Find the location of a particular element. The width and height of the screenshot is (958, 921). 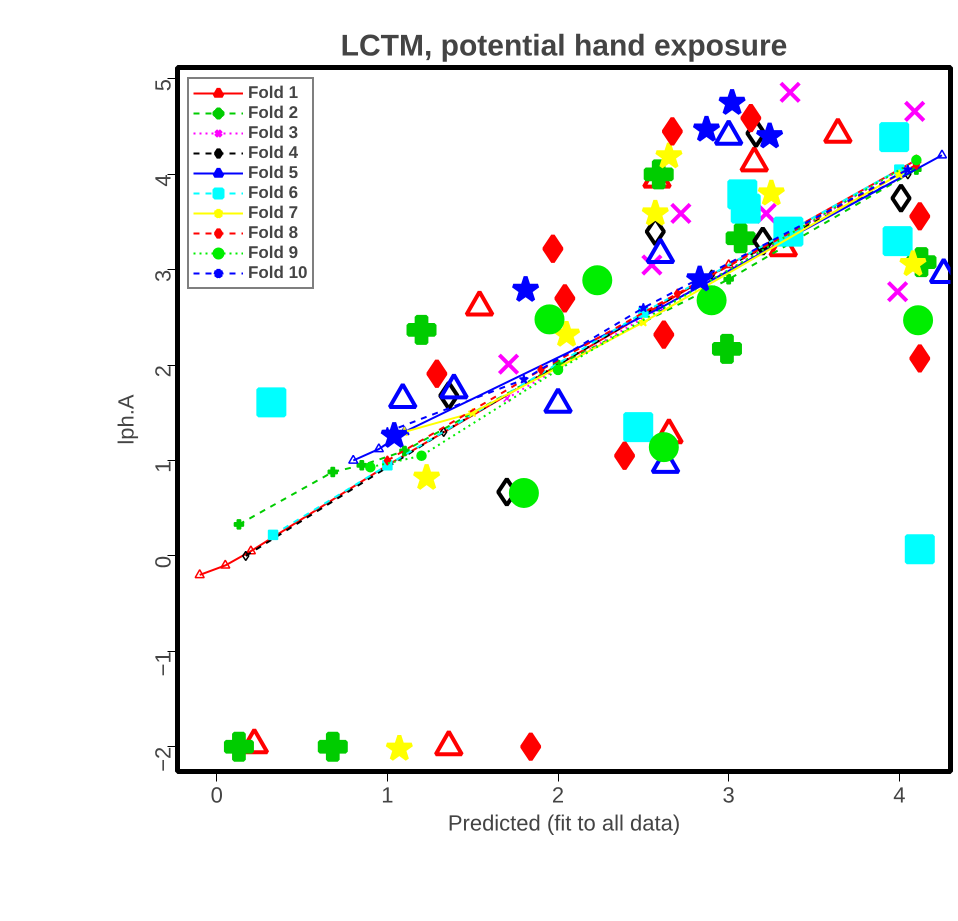

y-tick-label: 5 is located at coordinates (163, 85).